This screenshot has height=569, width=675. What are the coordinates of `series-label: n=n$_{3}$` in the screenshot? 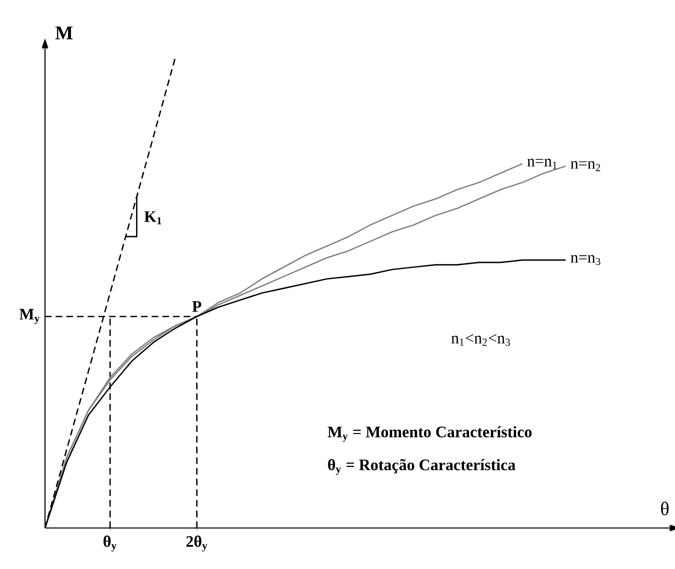 It's located at (585, 260).